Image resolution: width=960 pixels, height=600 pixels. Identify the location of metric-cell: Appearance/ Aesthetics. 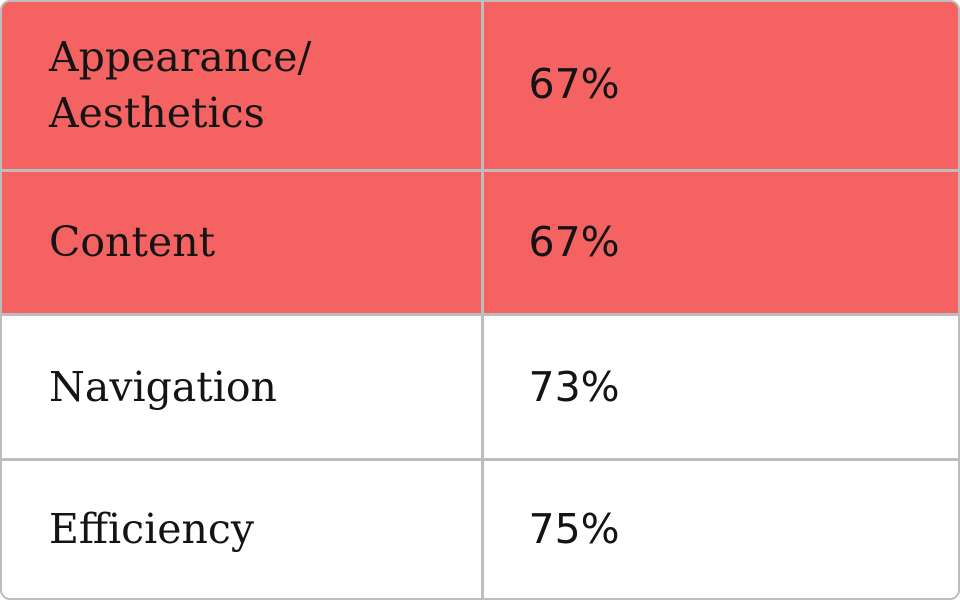
(243, 87).